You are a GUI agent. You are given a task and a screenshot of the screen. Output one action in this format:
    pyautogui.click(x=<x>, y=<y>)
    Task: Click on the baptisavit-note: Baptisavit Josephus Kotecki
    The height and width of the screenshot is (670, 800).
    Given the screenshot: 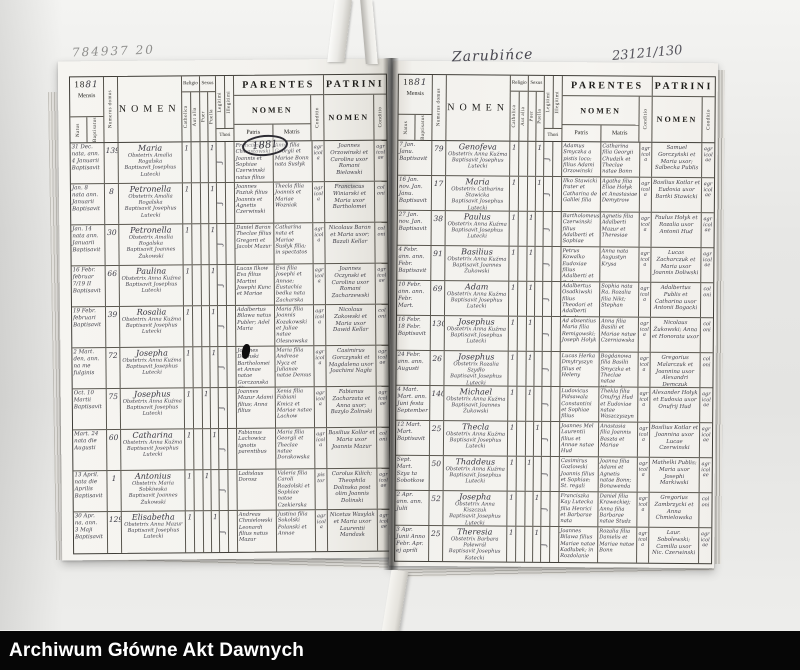 What is the action you would take?
    pyautogui.click(x=474, y=555)
    